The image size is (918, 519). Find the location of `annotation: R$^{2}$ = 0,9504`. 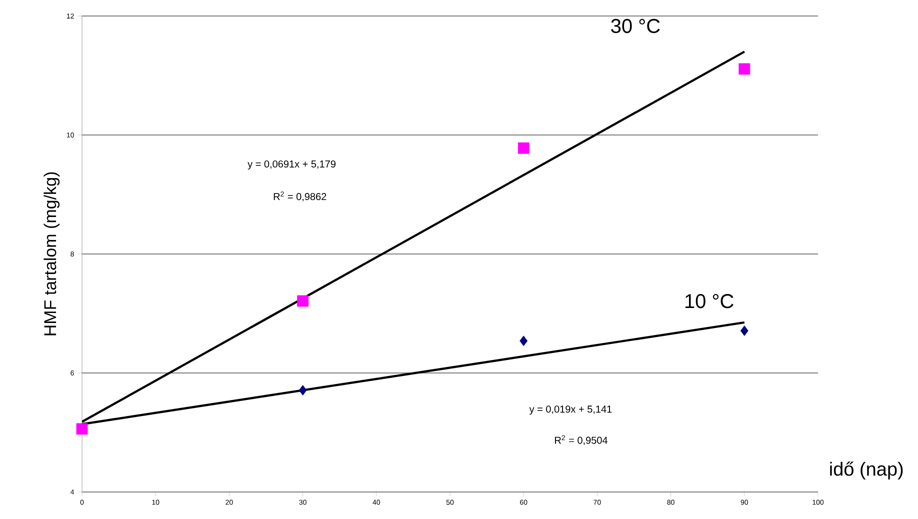

annotation: R$^{2}$ = 0,9504 is located at coordinates (581, 440).